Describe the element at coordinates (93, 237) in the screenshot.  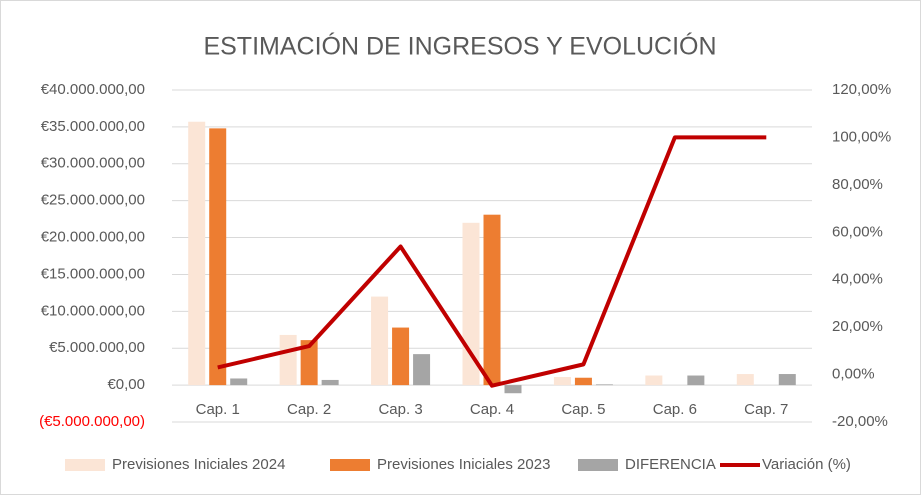
I see `y-tick-label: €20.000.000,00` at that location.